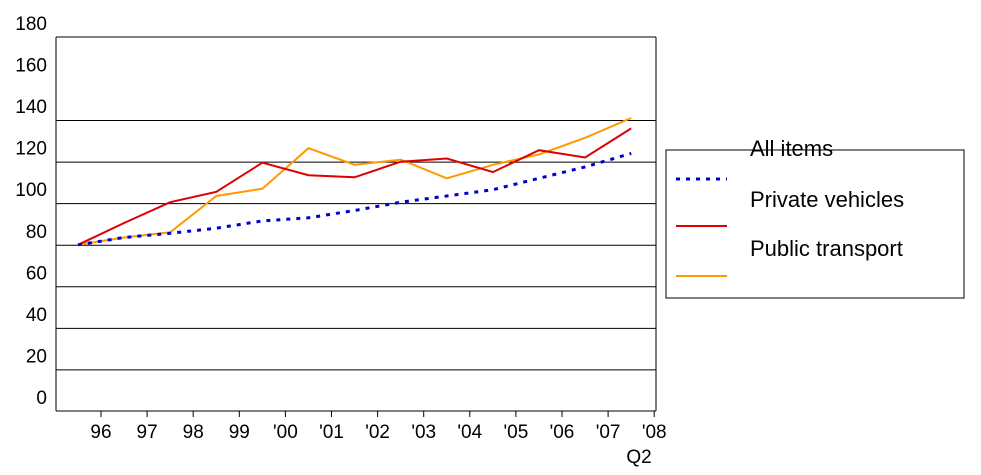 The height and width of the screenshot is (475, 981). What do you see at coordinates (423, 432) in the screenshot?
I see `x-tick-label: '03` at bounding box center [423, 432].